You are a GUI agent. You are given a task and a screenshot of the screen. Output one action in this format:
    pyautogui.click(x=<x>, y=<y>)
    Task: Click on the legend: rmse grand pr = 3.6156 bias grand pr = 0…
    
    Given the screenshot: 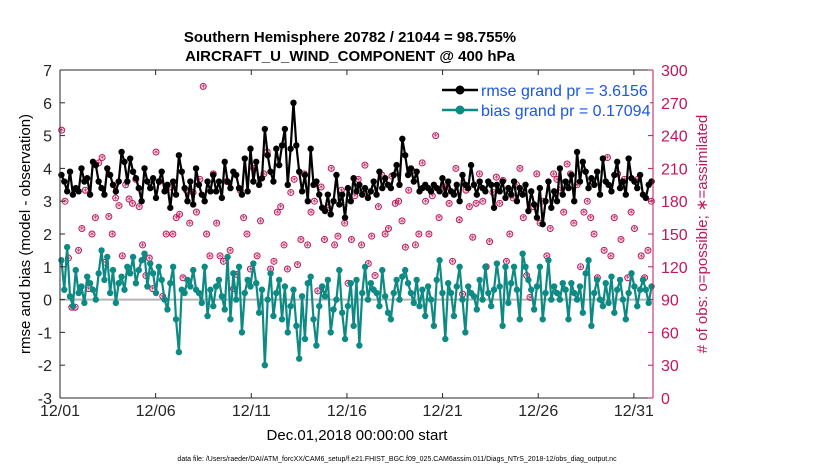 What is the action you would take?
    pyautogui.click(x=543, y=100)
    